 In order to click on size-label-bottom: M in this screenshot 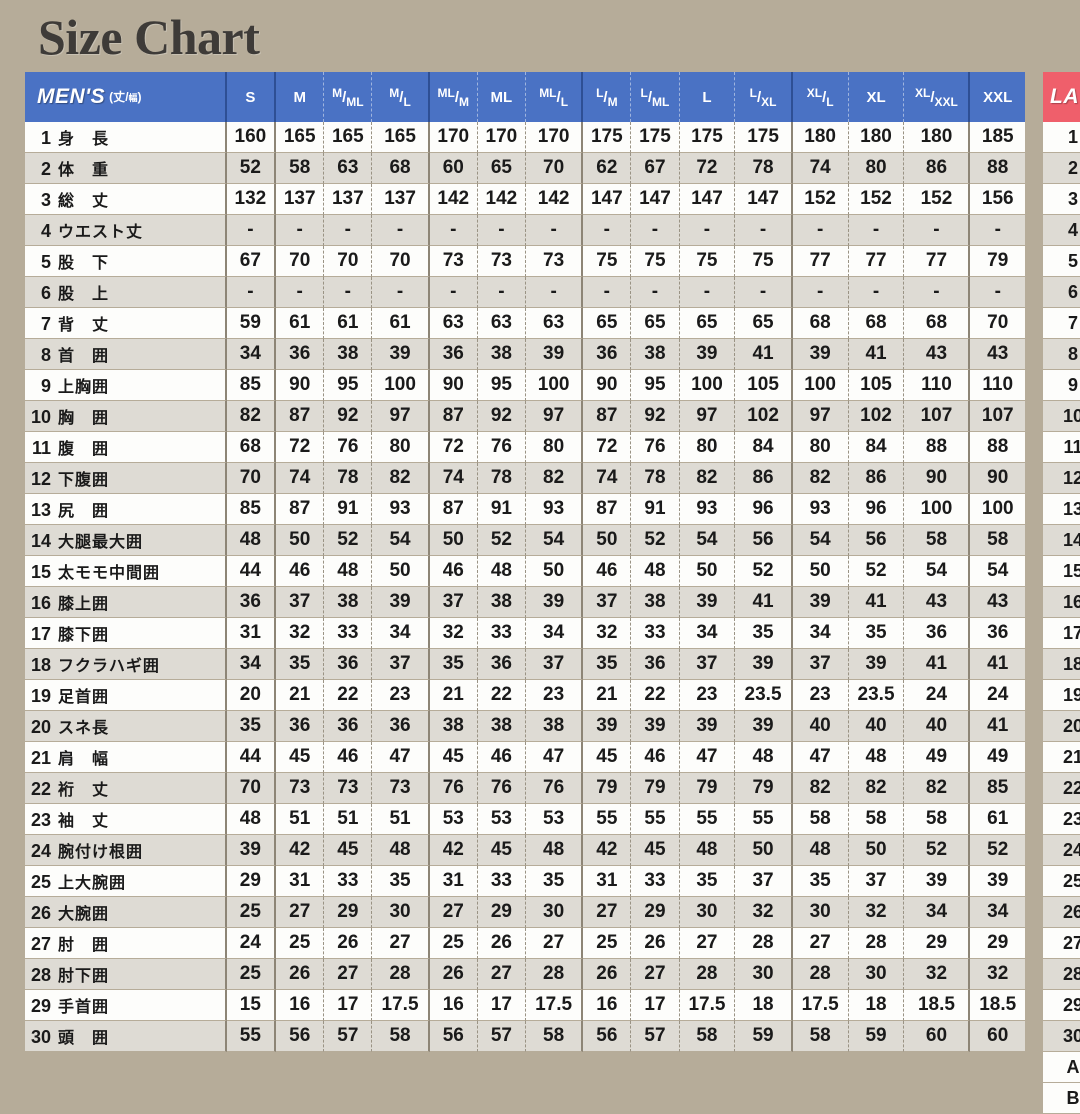, I will do `click(612, 101)`.